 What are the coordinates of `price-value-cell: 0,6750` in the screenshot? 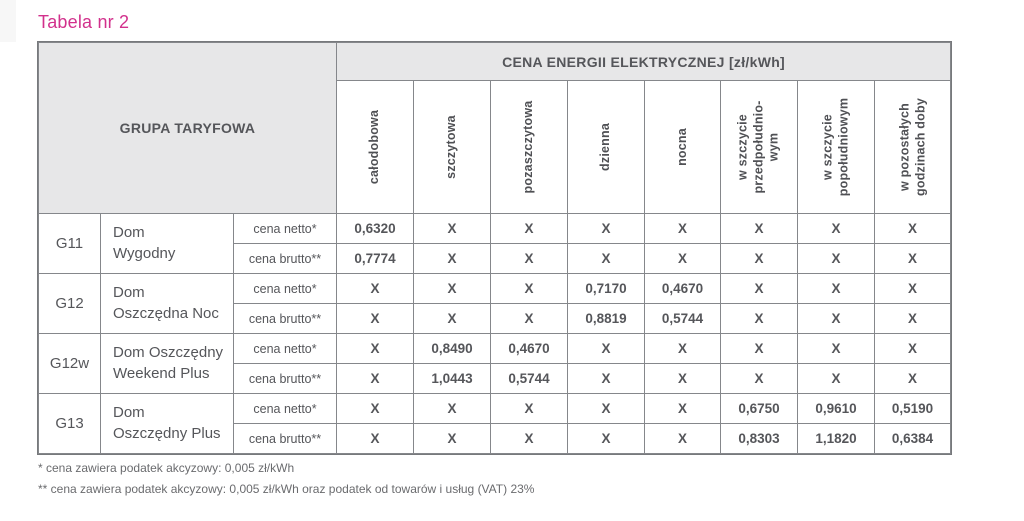 It's located at (759, 408).